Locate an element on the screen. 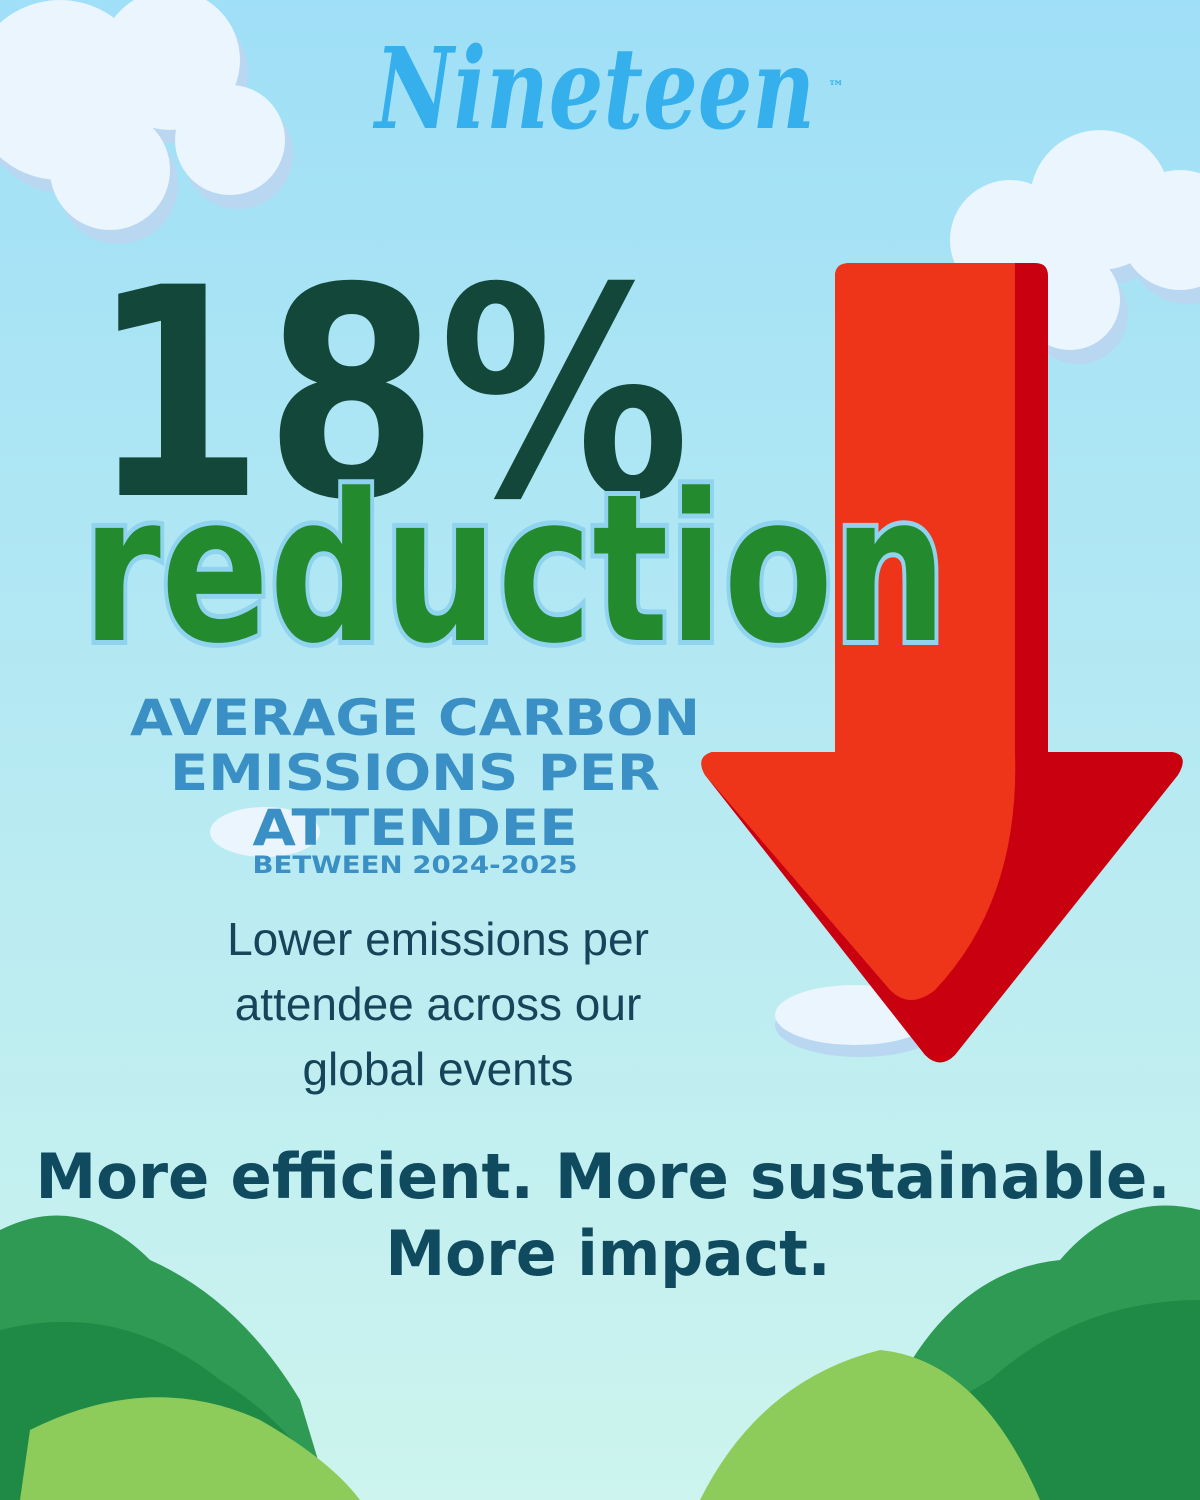  trademark: ™ is located at coordinates (836, 86).